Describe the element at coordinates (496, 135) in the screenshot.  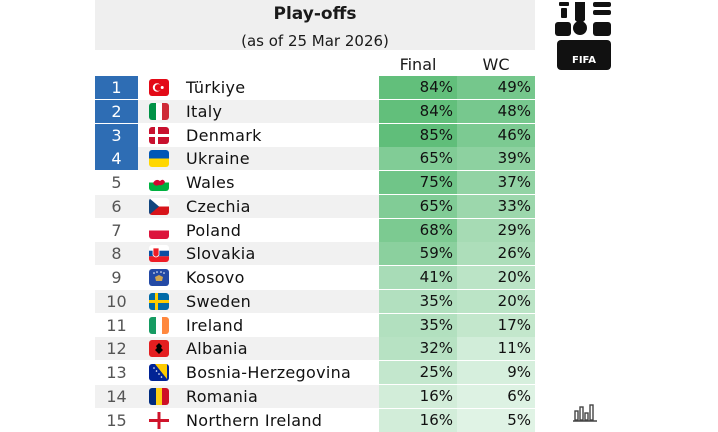
I see `wc-probability-cell: 46%` at that location.